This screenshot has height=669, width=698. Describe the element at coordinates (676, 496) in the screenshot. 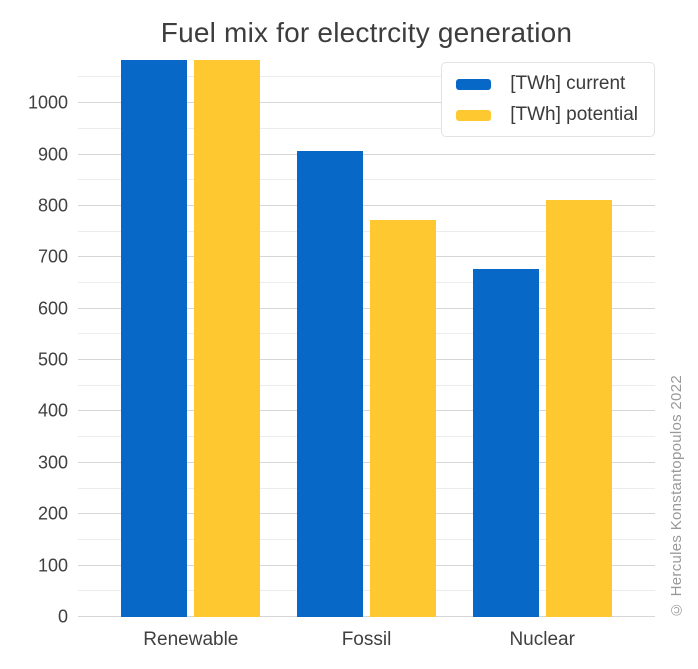

I see `watermark-text: © Hercules Konstantopoulos 2022` at that location.